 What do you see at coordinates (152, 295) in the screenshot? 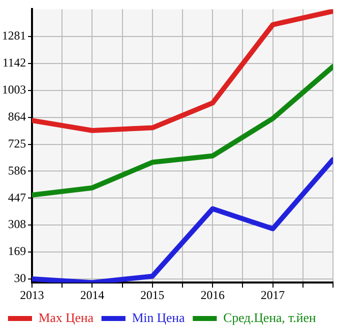
I see `x-tick-label: 2015` at bounding box center [152, 295].